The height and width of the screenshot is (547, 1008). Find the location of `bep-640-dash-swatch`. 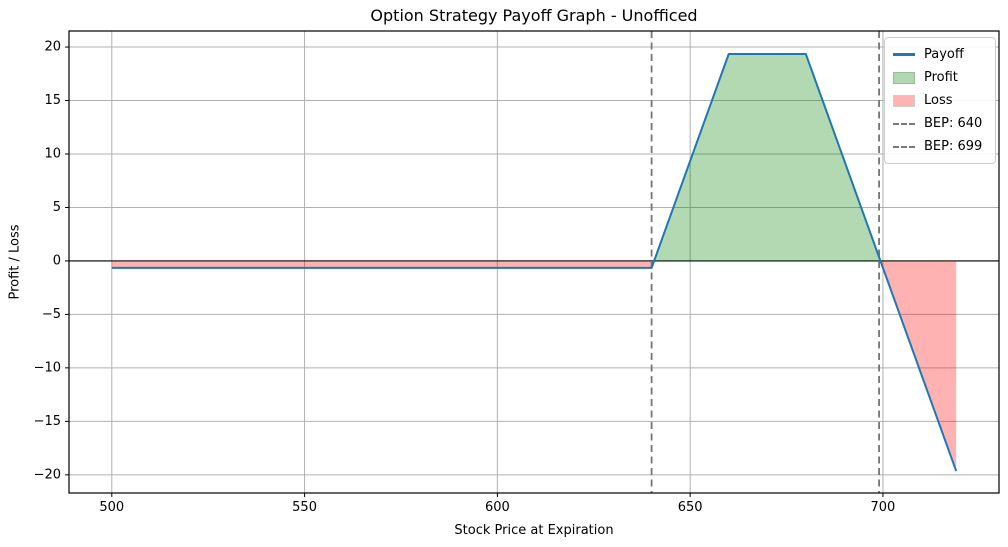

bep-640-dash-swatch is located at coordinates (904, 123).